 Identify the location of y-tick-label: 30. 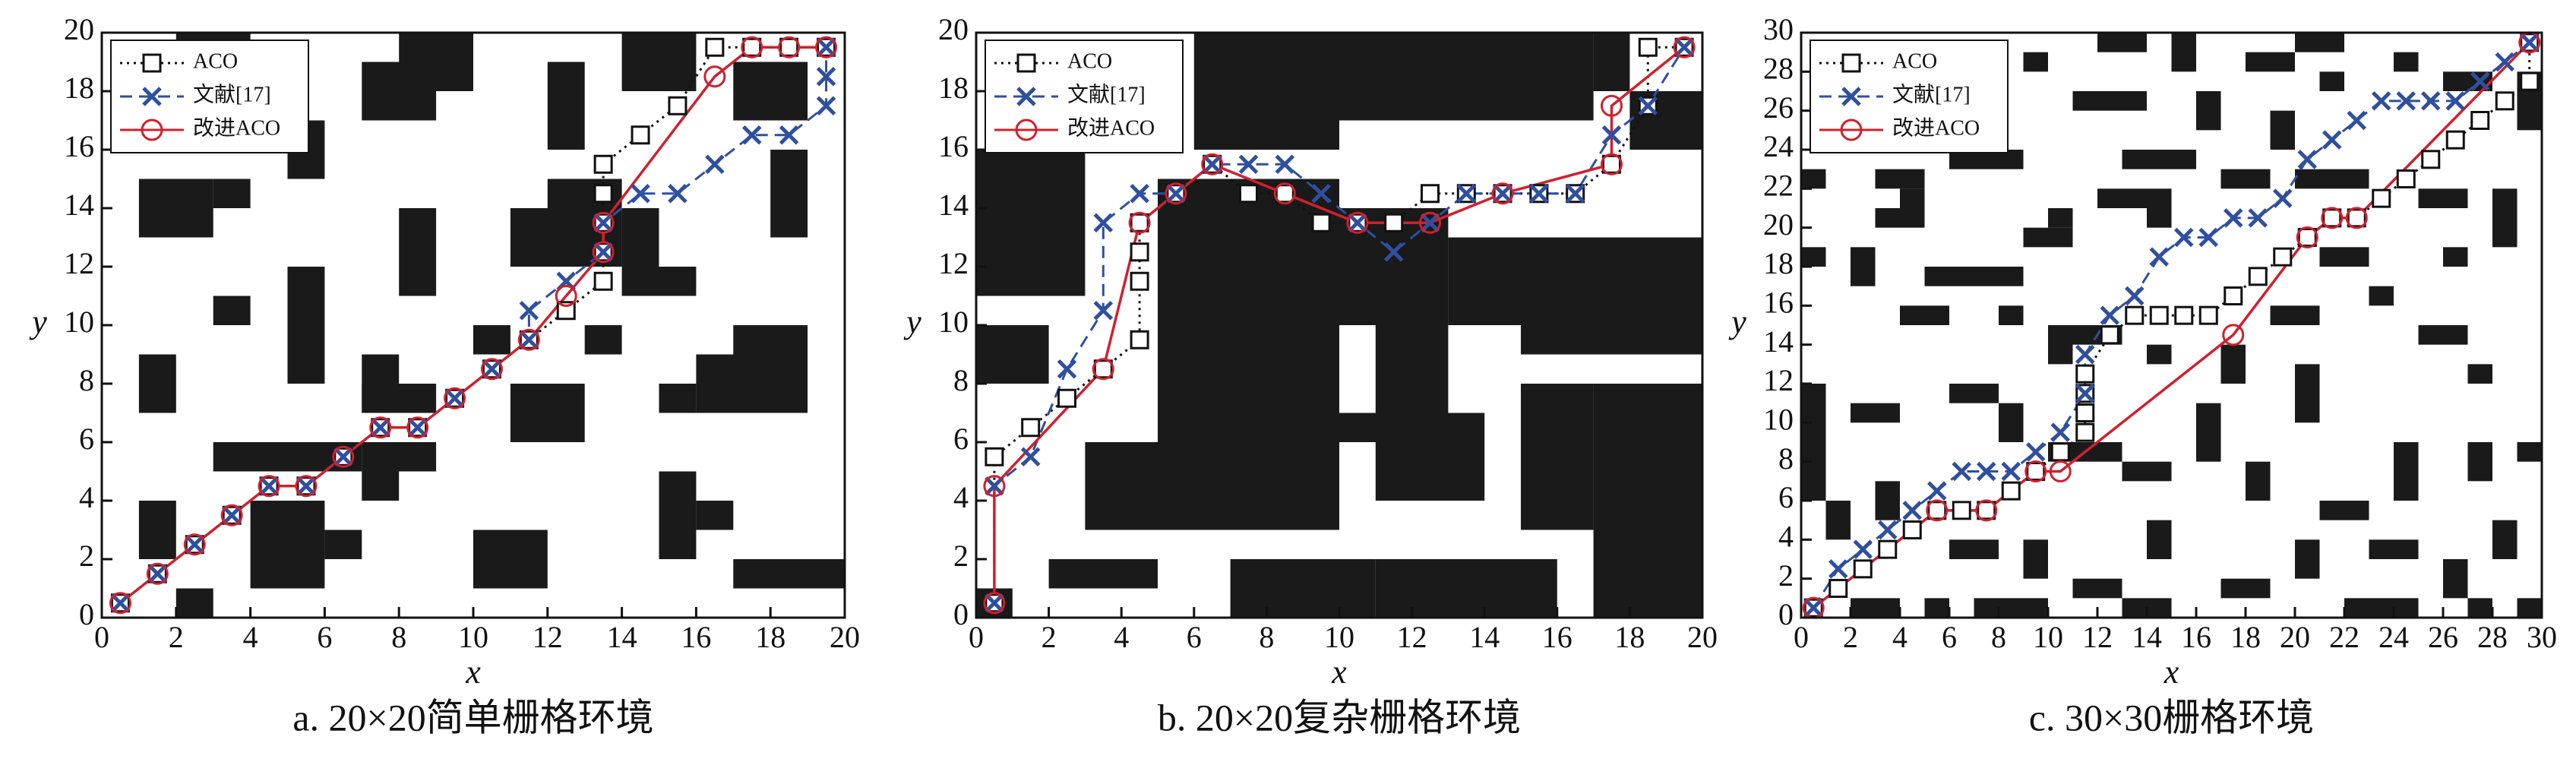
(1778, 29).